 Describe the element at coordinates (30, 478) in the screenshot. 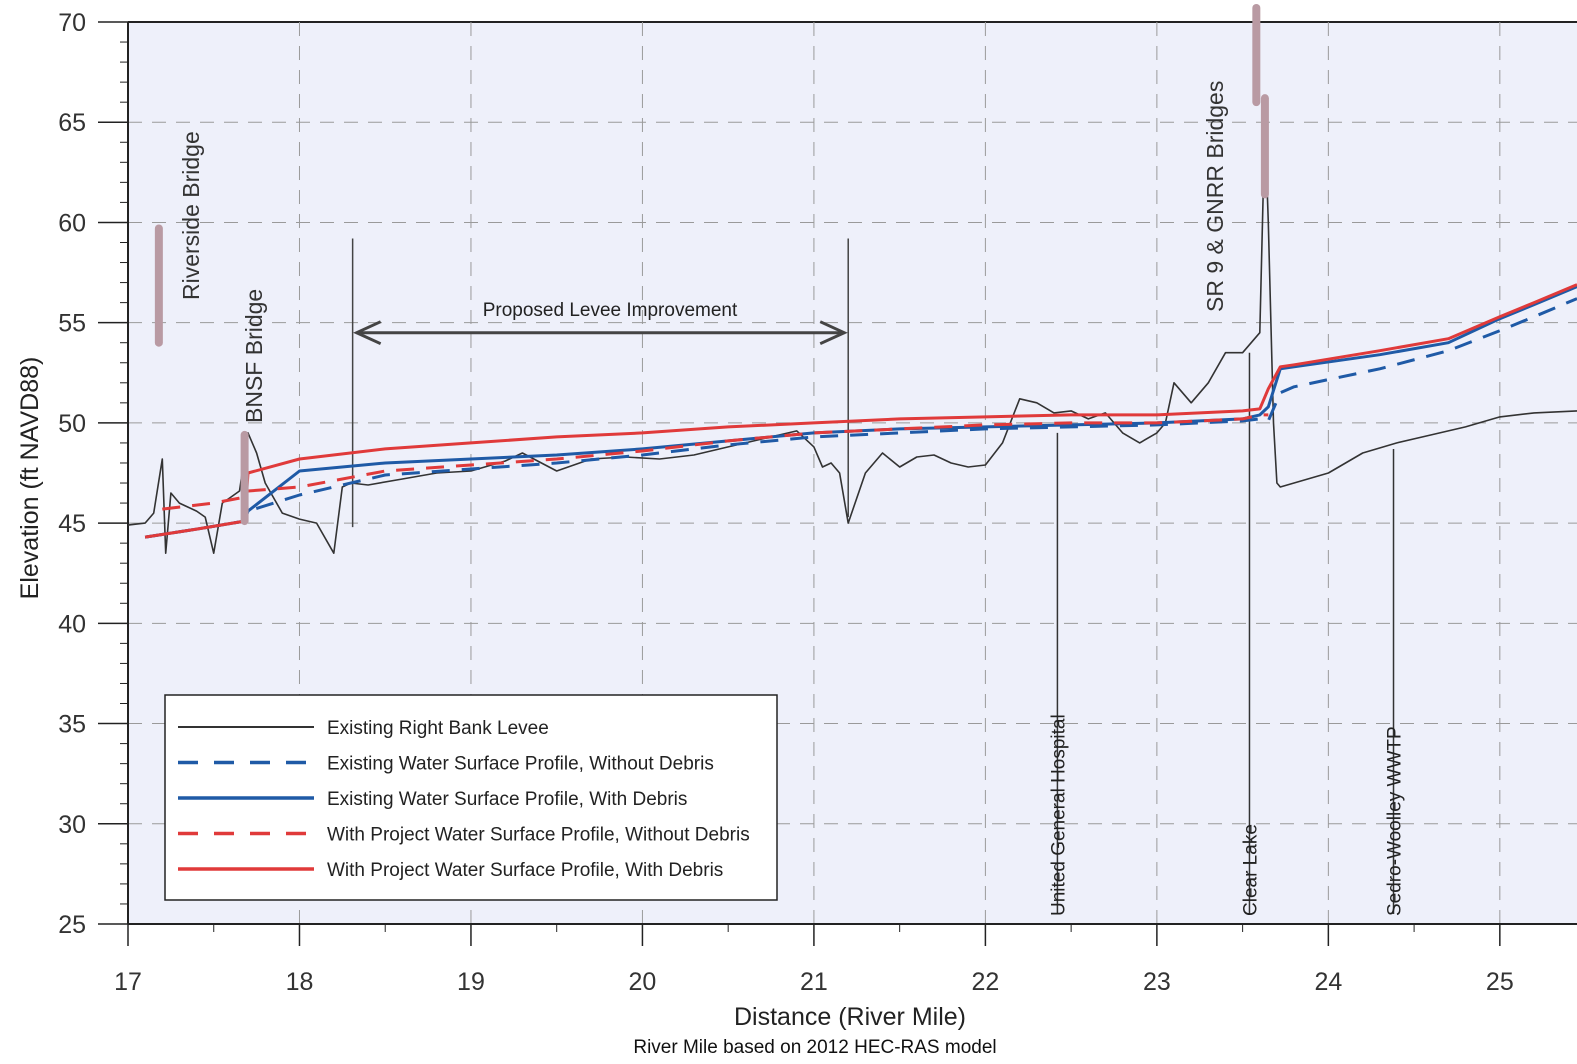

I see `y-axis-title: Elevation (ft NAVD88)` at that location.